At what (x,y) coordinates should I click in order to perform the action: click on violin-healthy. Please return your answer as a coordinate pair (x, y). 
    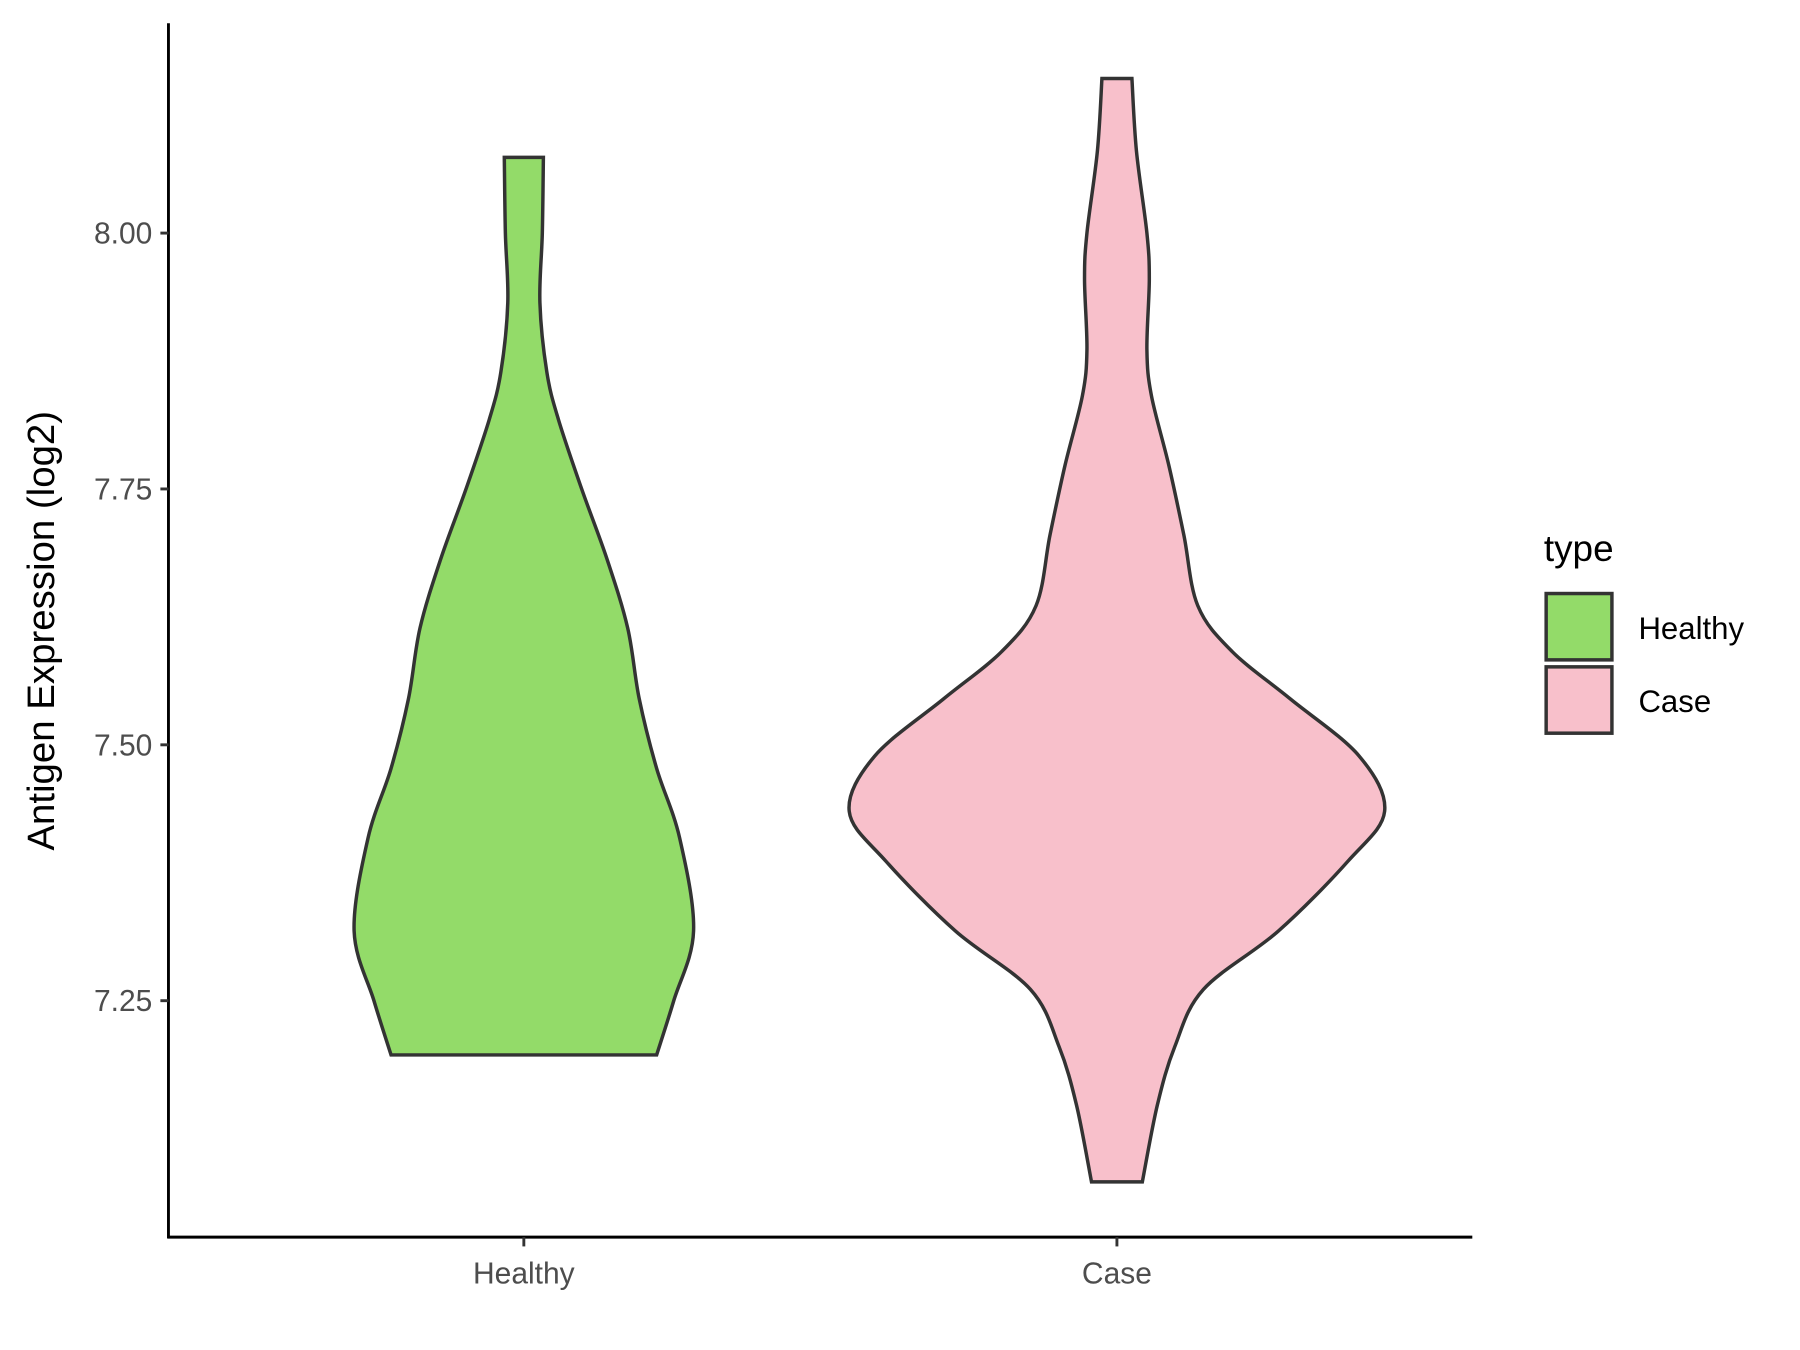
    Looking at the image, I should click on (524, 606).